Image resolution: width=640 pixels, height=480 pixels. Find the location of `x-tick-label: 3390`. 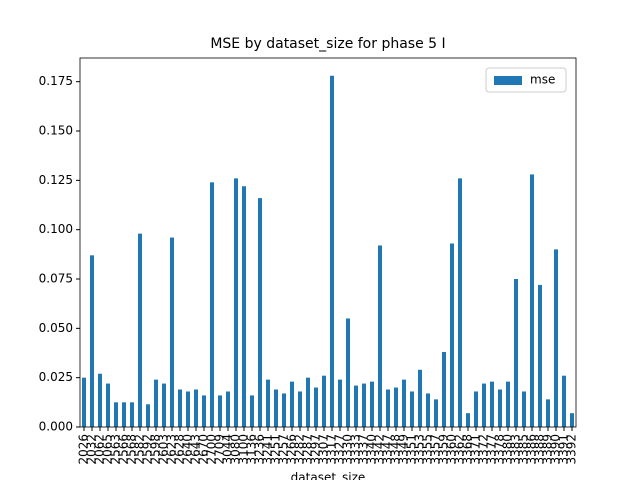

x-tick-label: 3390 is located at coordinates (556, 449).